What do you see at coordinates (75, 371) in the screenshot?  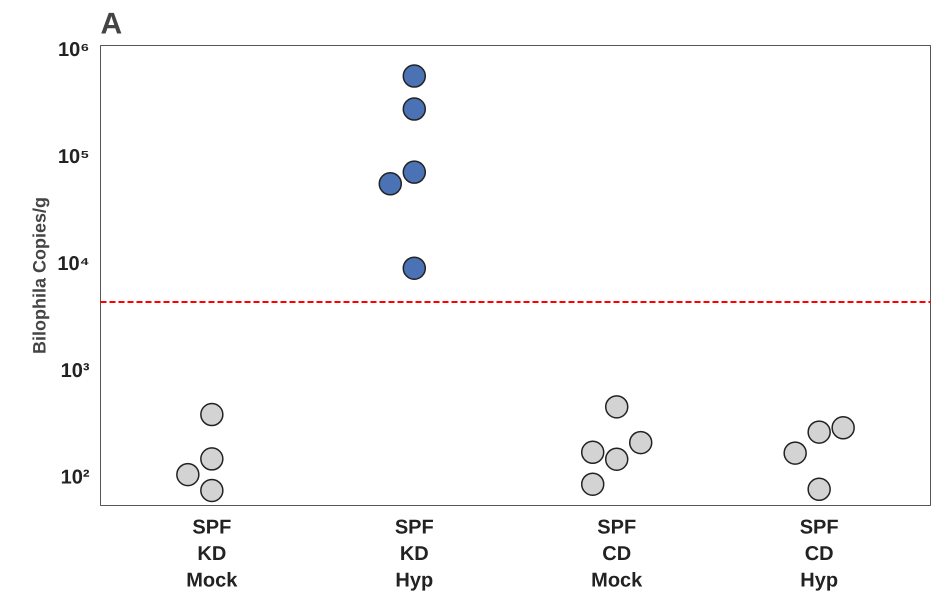 I see `y-tick-label: 10³` at bounding box center [75, 371].